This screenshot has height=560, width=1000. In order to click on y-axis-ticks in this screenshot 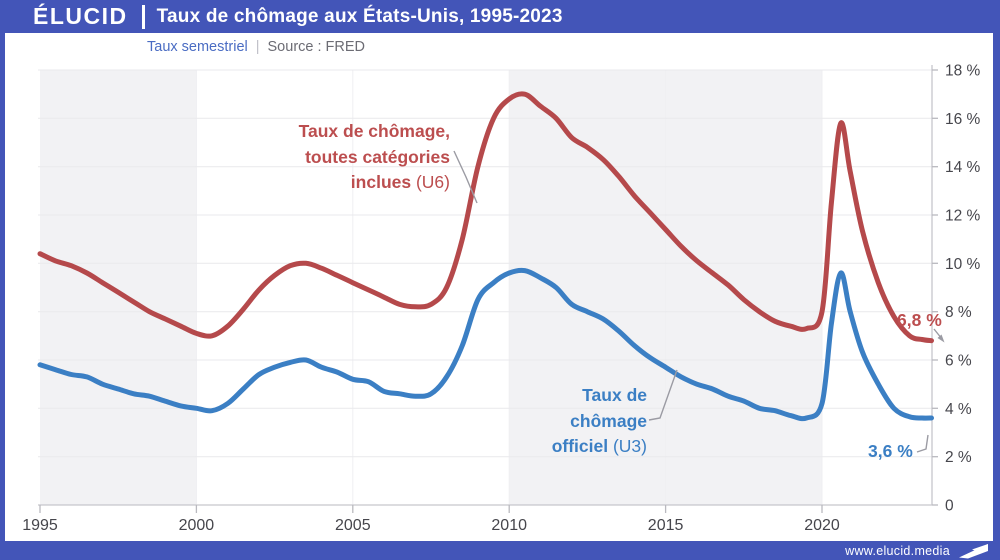, I will do `click(935, 287)`.